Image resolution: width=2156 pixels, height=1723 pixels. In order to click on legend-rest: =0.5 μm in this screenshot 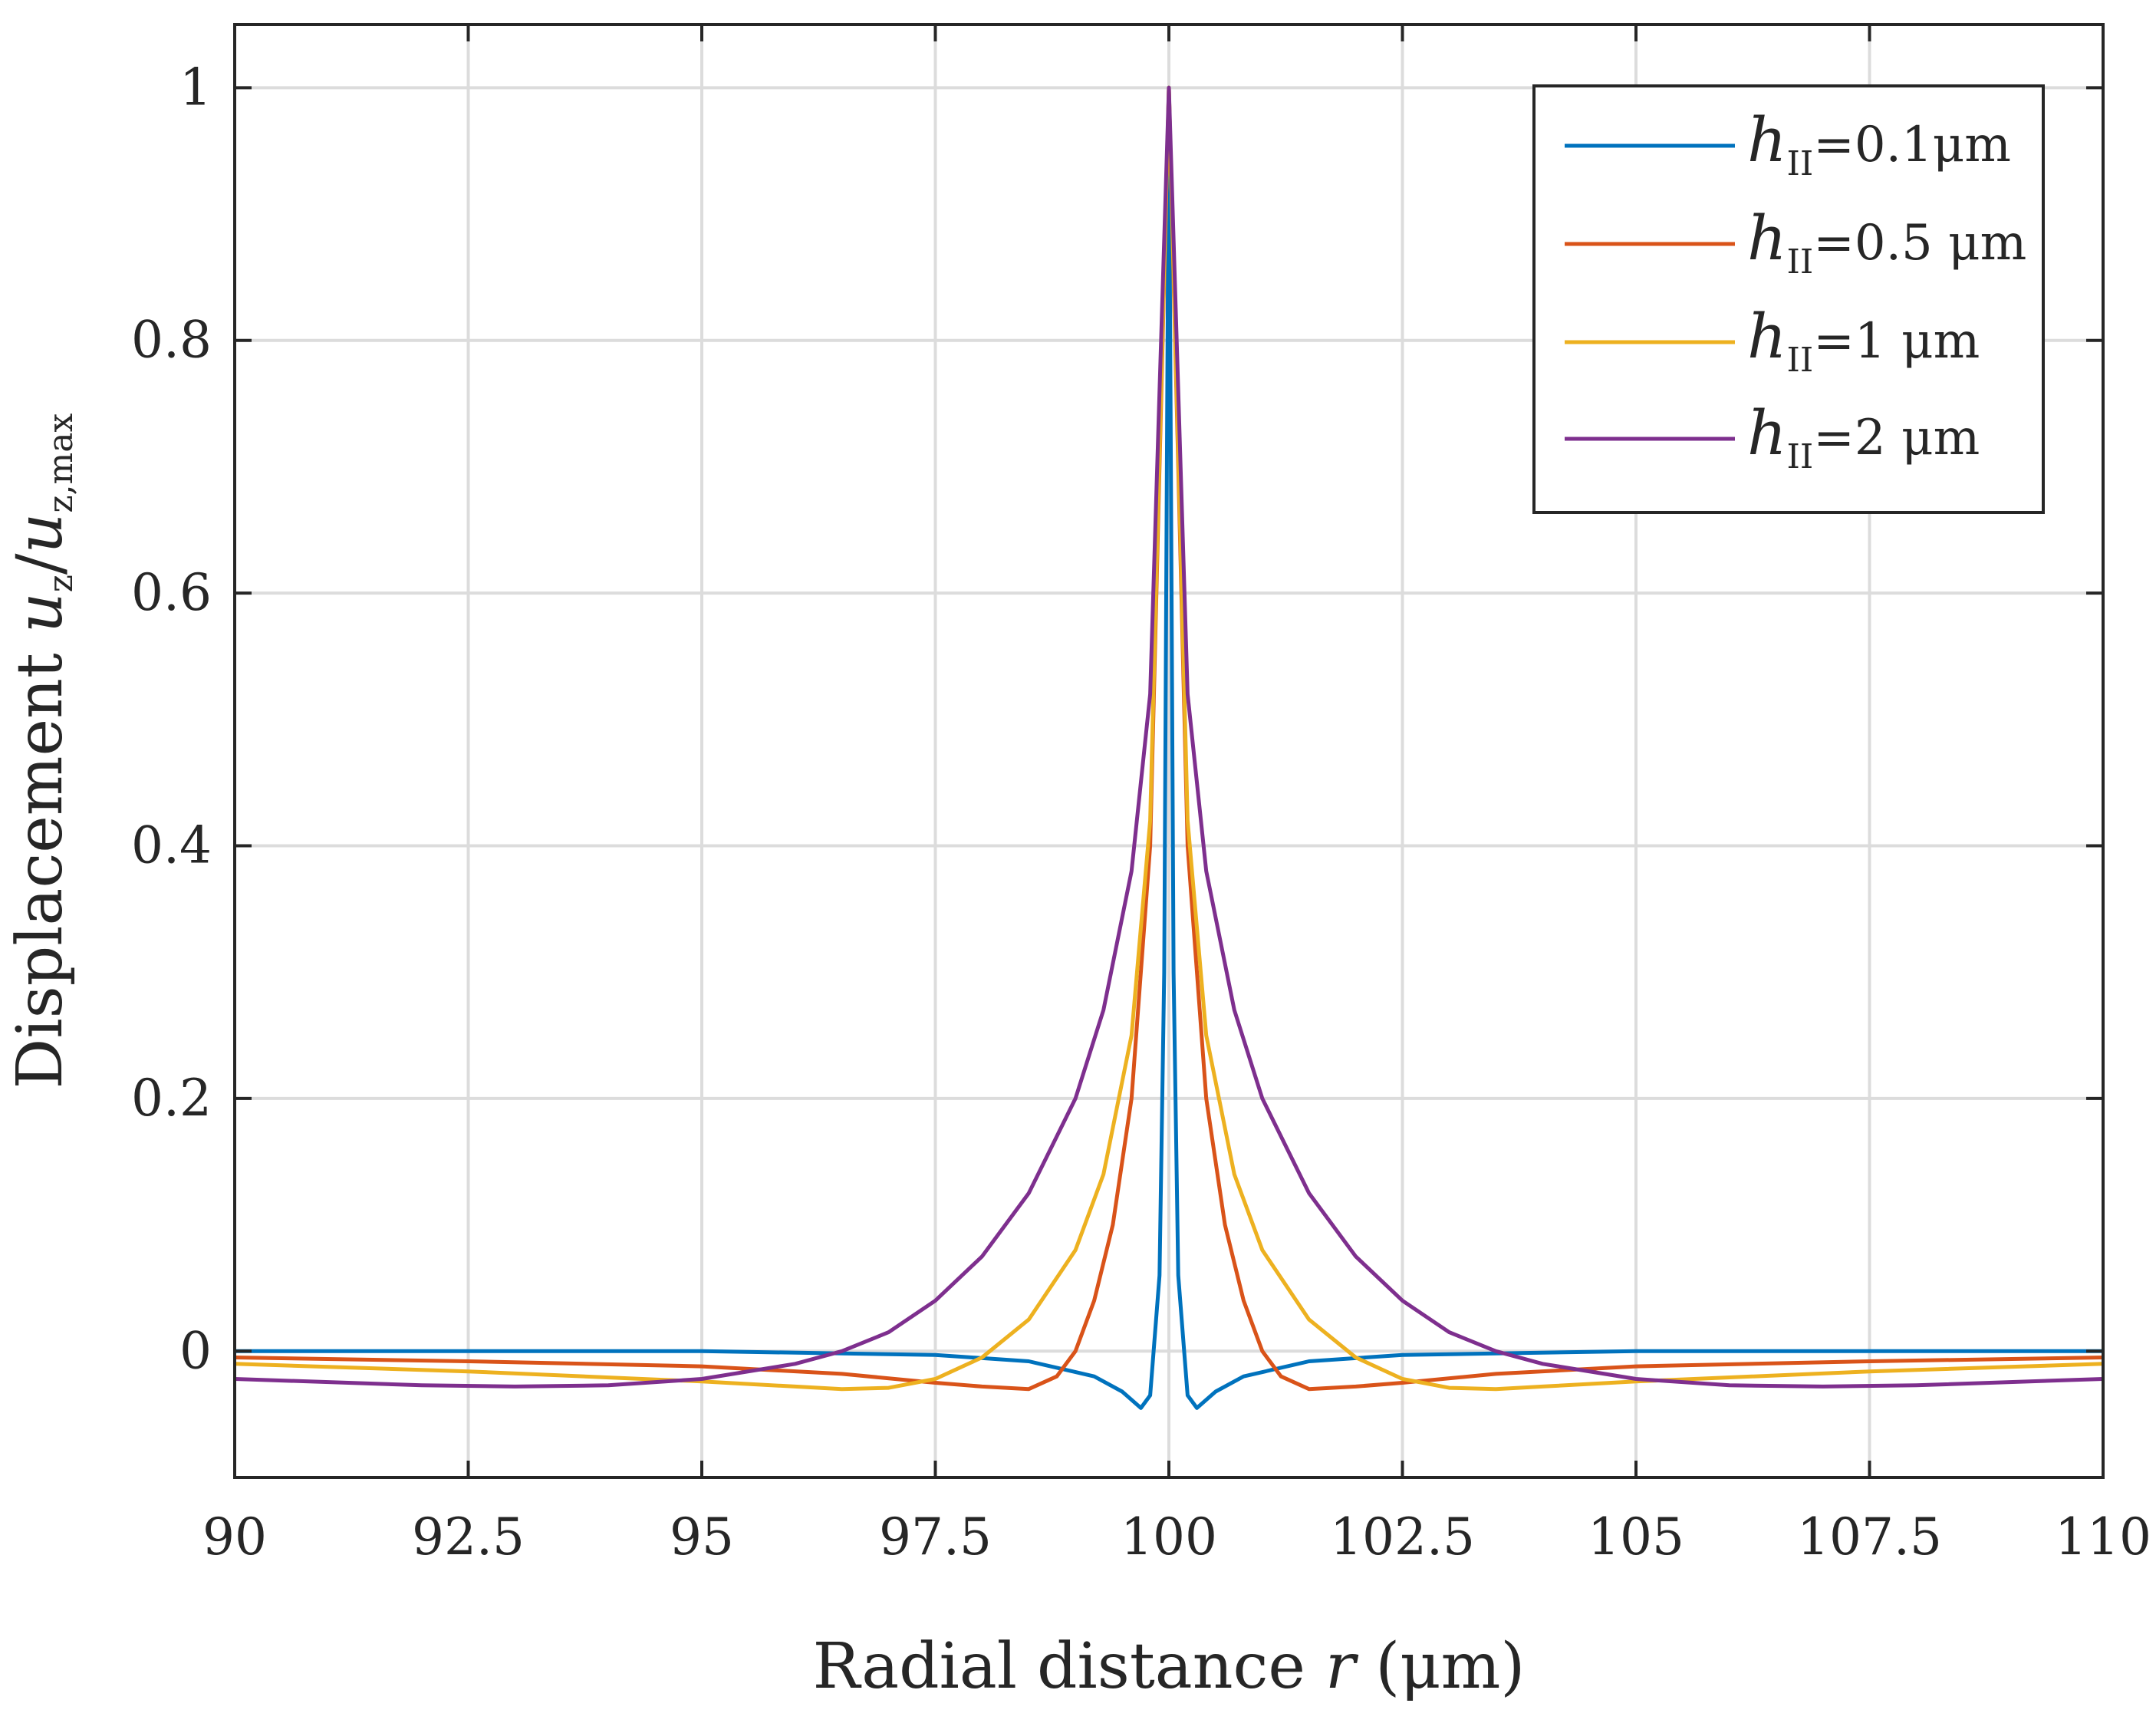, I will do `click(1919, 243)`.